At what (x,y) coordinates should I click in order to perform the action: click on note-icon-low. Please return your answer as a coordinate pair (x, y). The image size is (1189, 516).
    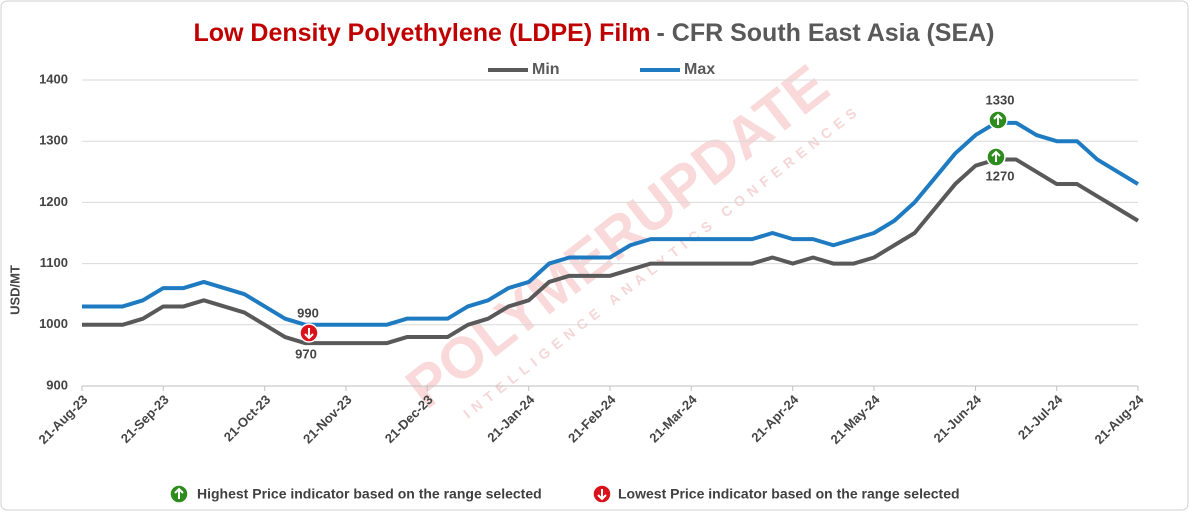
    Looking at the image, I should click on (602, 494).